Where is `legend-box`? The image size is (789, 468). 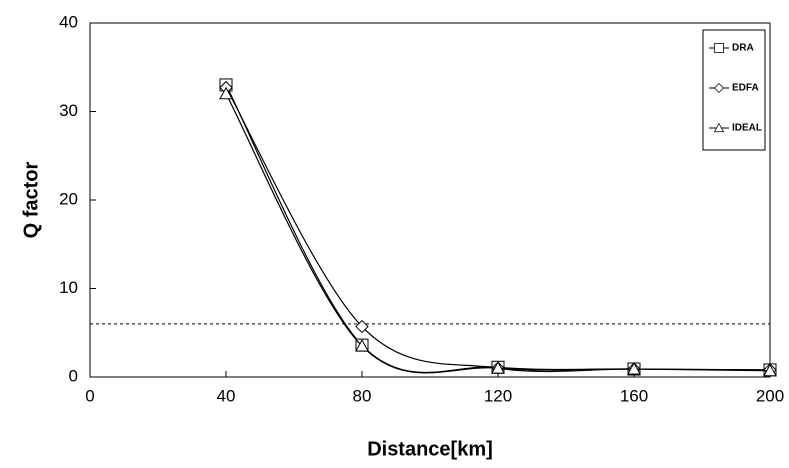 legend-box is located at coordinates (734, 90).